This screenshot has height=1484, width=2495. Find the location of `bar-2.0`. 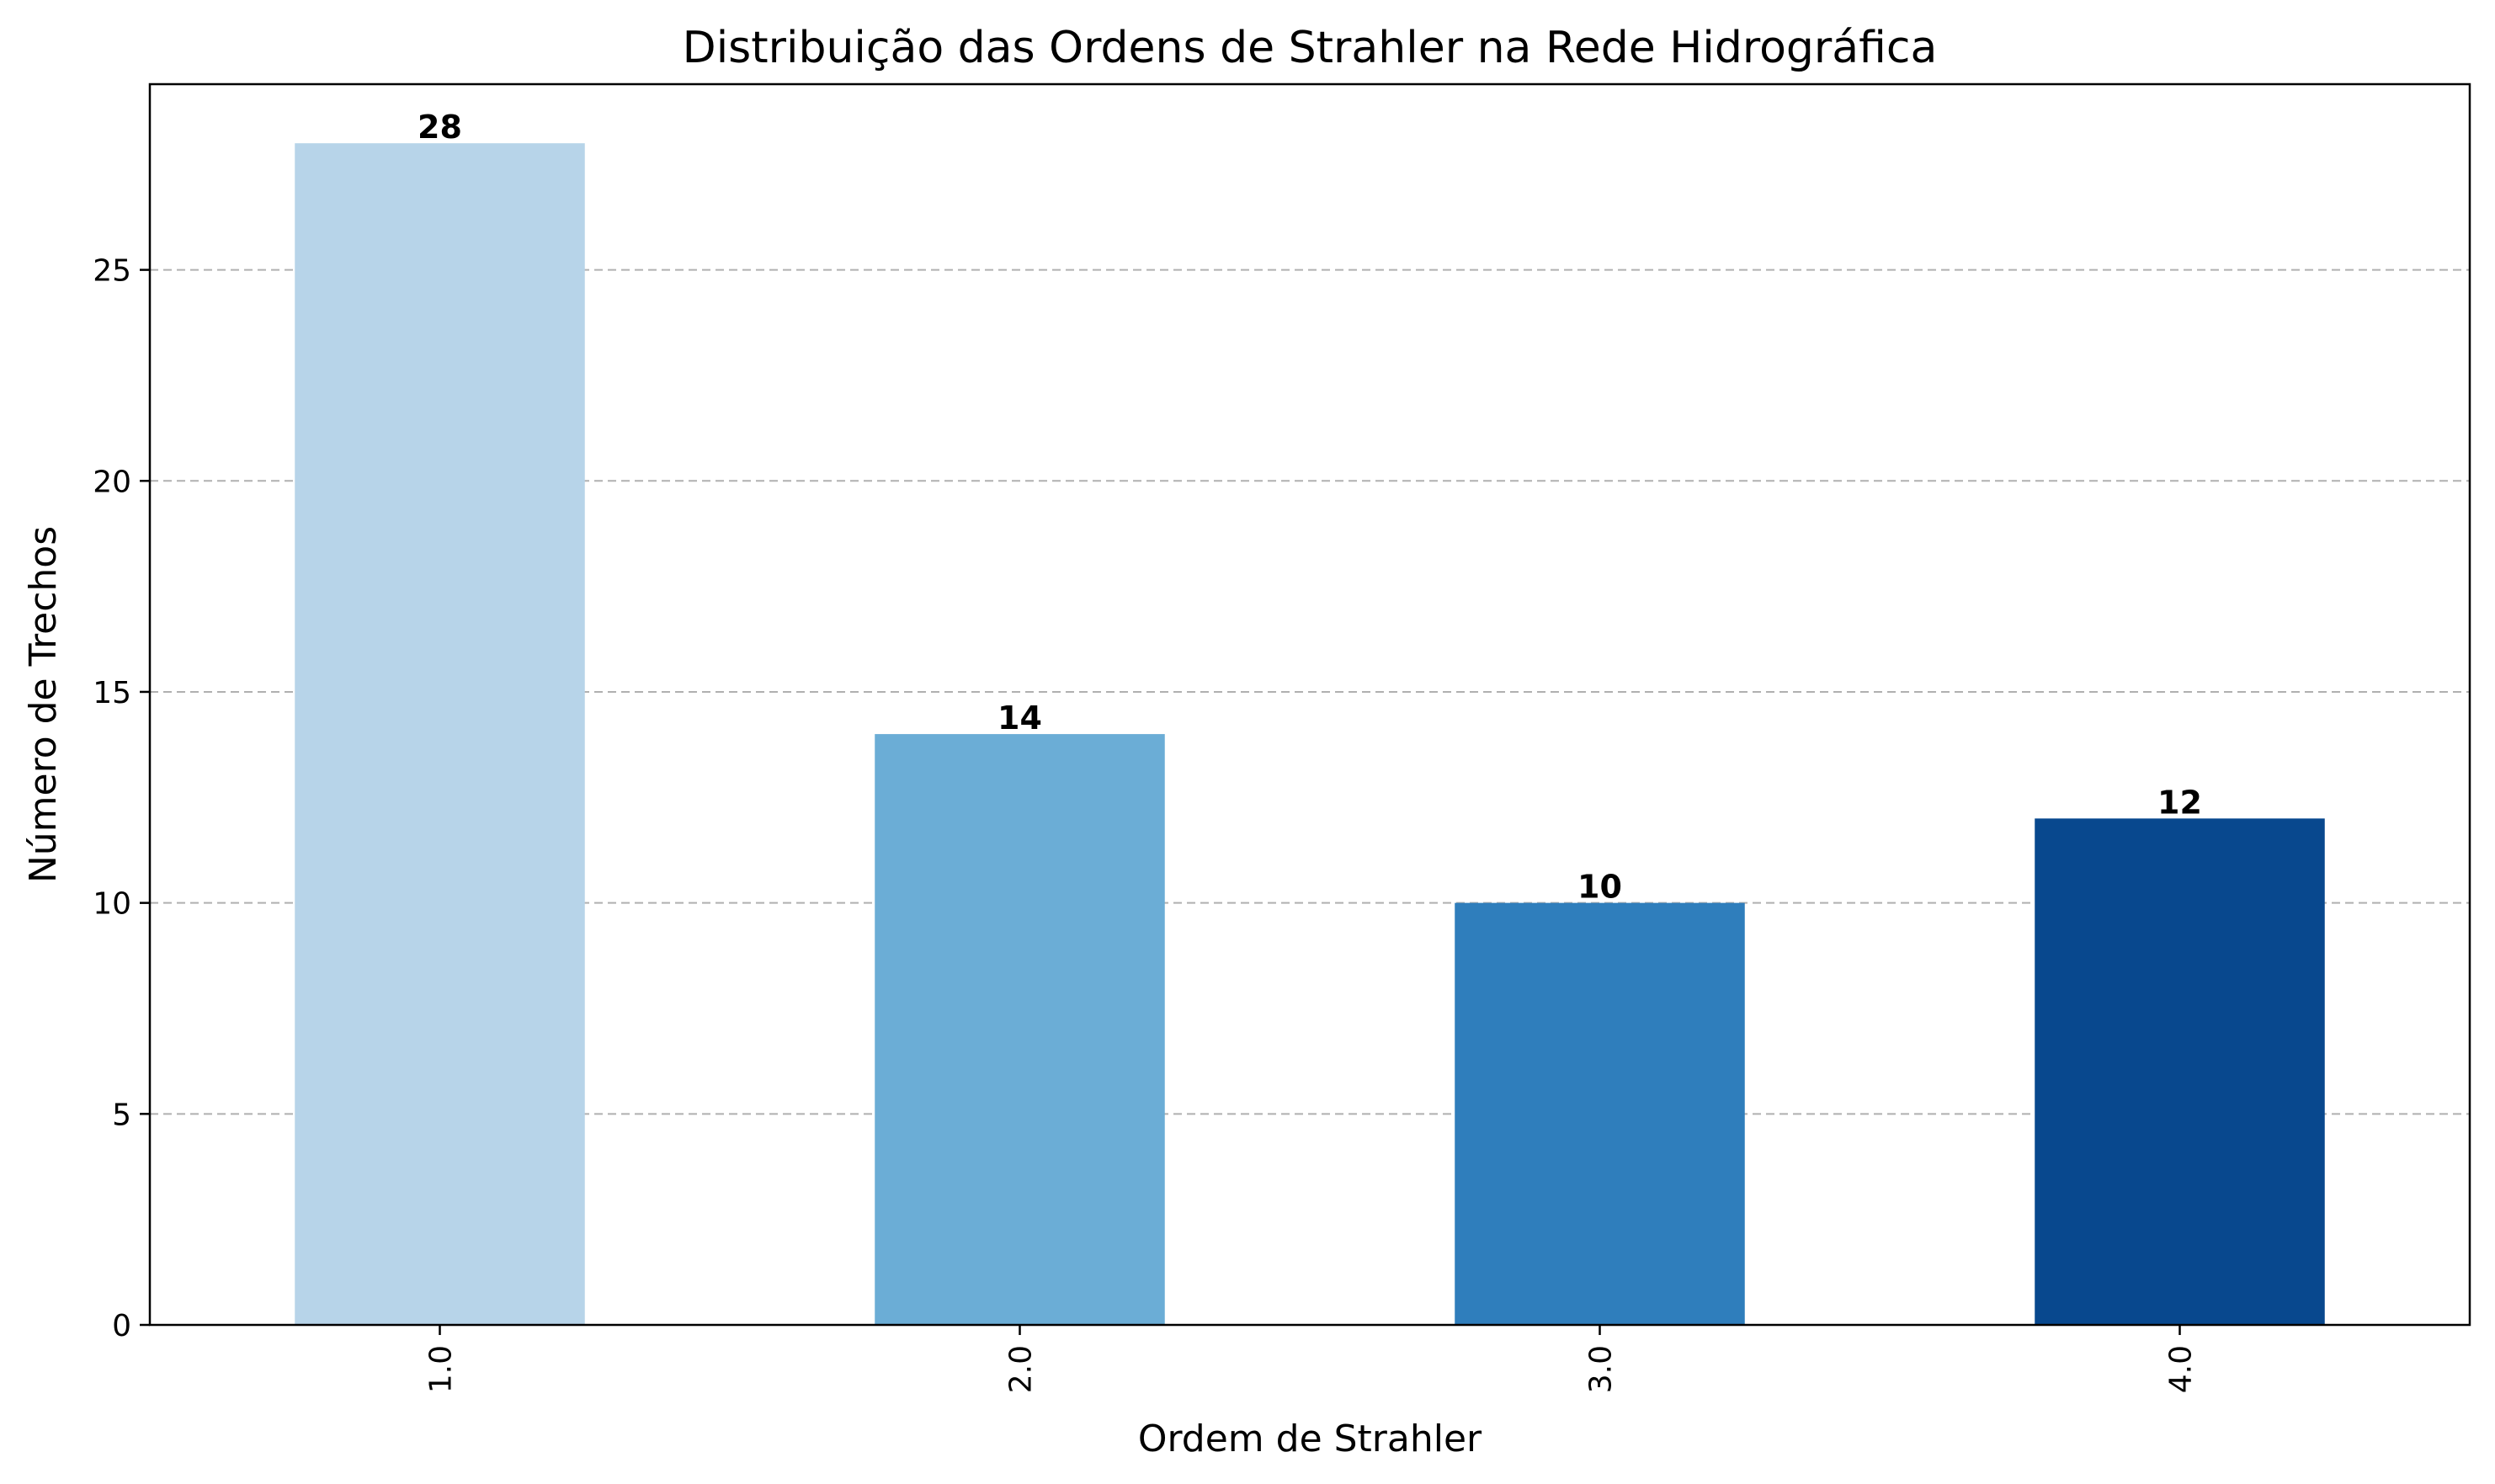

bar-2.0 is located at coordinates (1020, 1029).